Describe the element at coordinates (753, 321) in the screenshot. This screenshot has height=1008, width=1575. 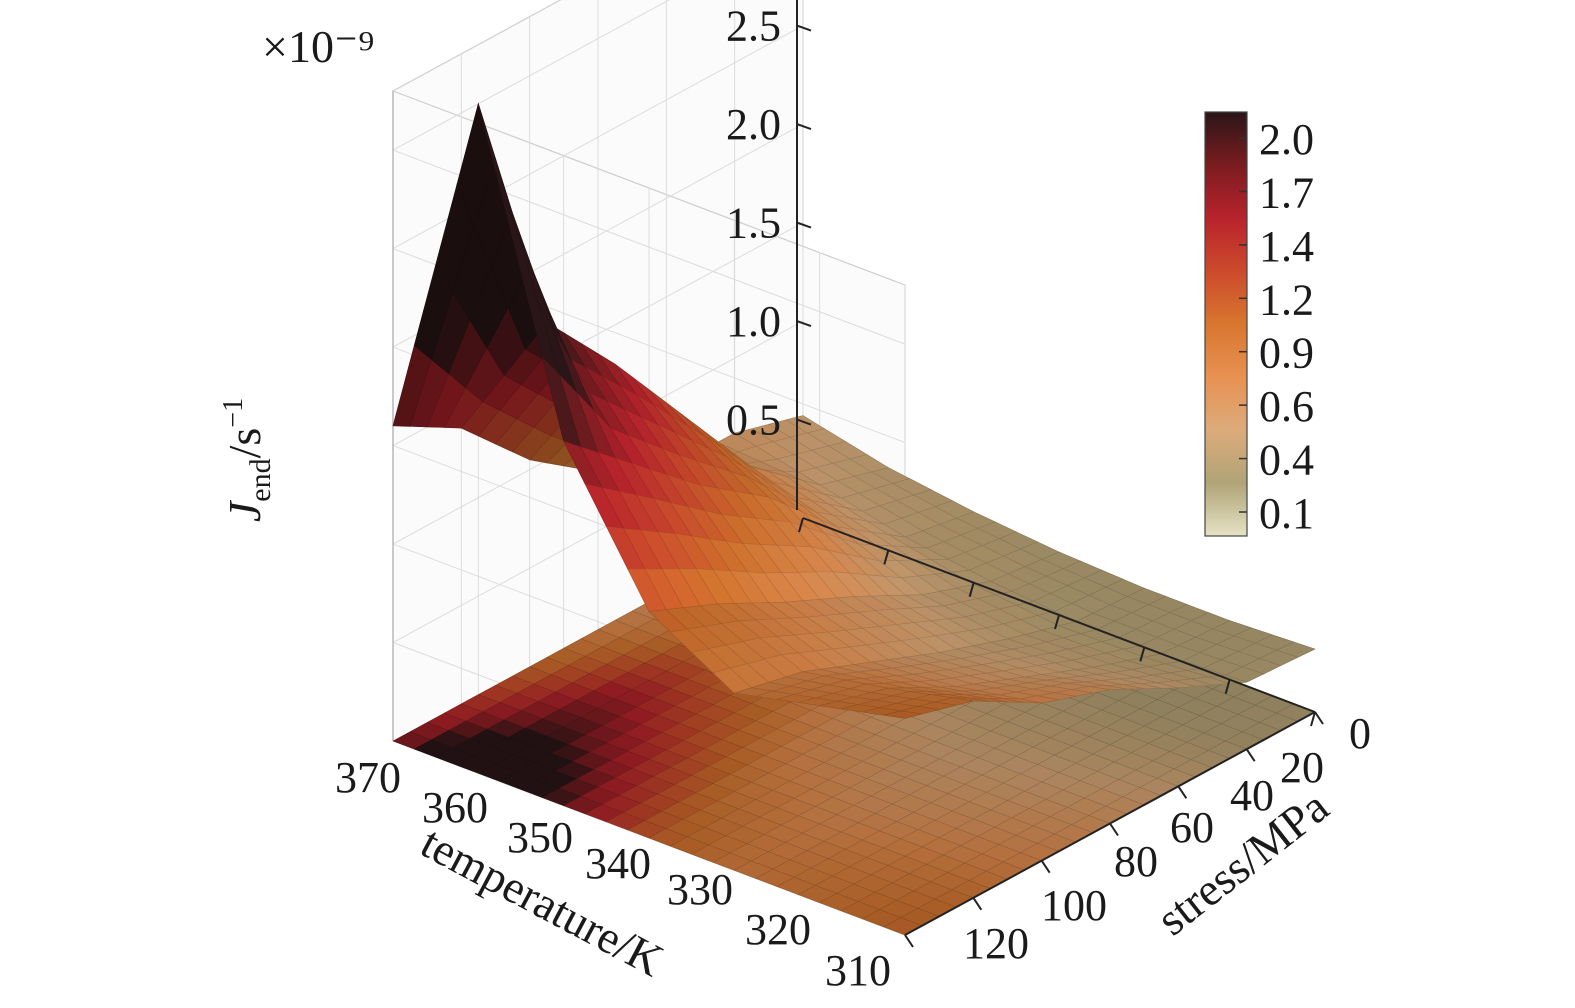
I see `z-tick-label: 1.0` at that location.